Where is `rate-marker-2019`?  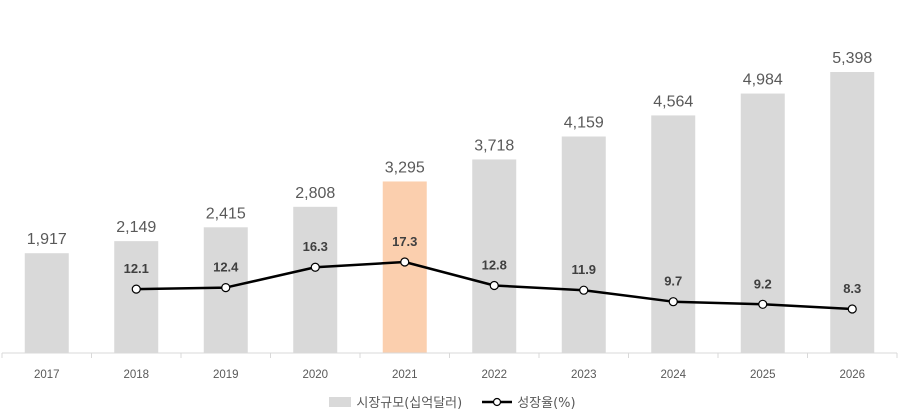 rate-marker-2019 is located at coordinates (226, 287).